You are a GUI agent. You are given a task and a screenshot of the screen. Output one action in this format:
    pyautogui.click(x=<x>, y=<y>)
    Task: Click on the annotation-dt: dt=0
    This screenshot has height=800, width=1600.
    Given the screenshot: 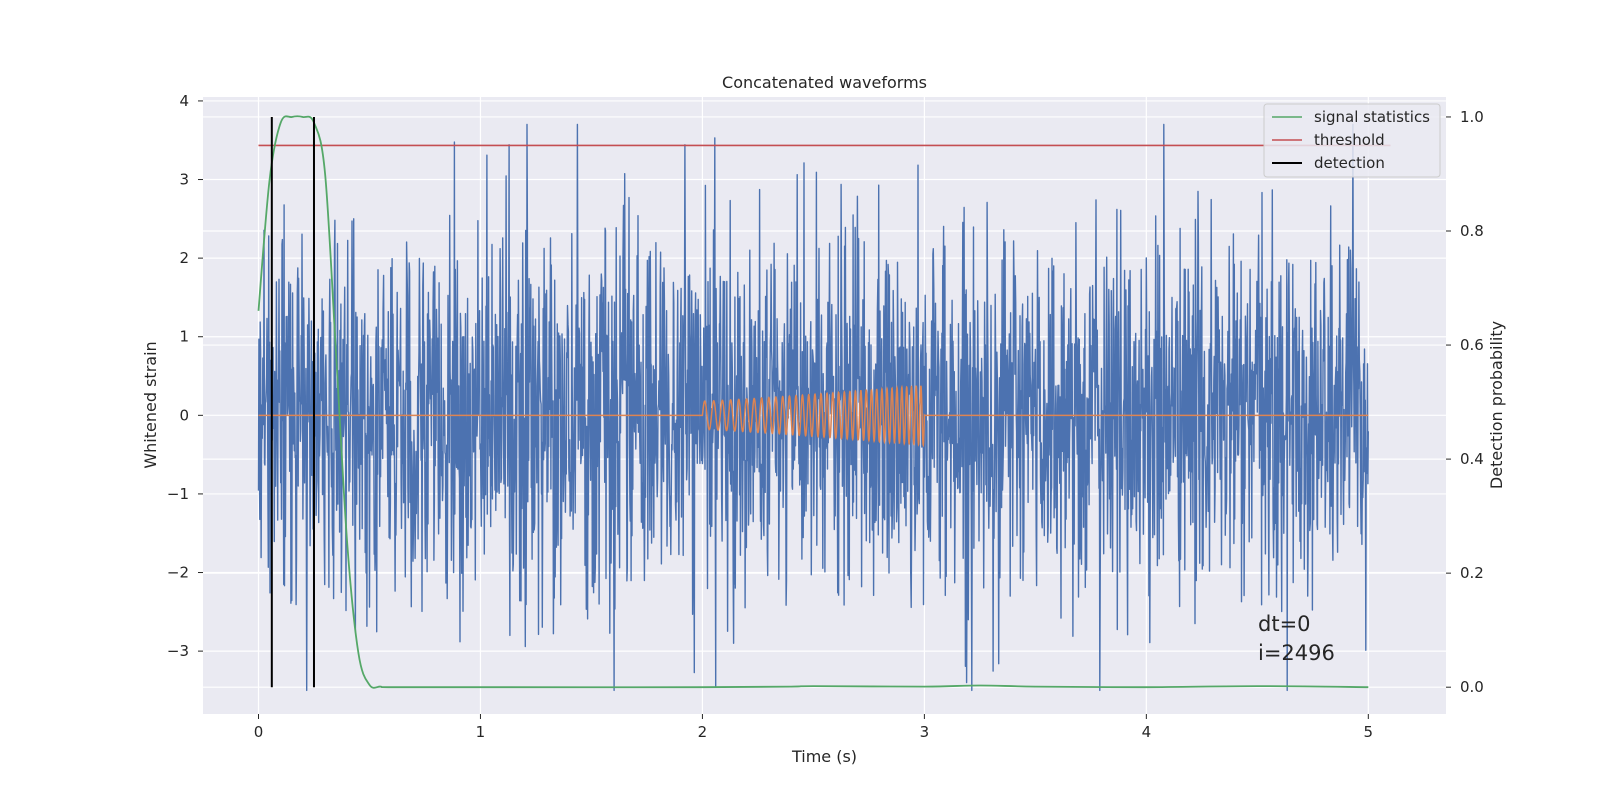 What is the action you would take?
    pyautogui.click(x=1284, y=624)
    